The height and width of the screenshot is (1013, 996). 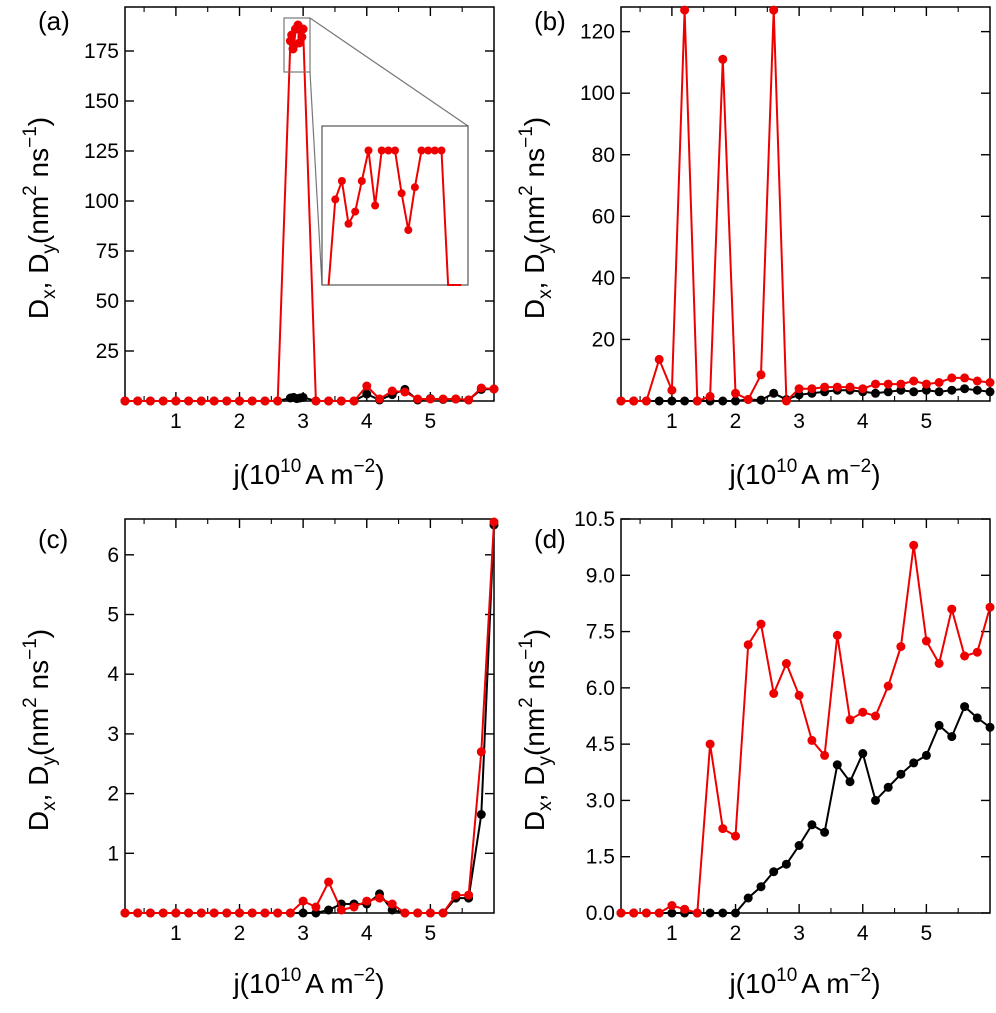 I want to click on ylabel-sub-y: y, so click(x=49, y=761).